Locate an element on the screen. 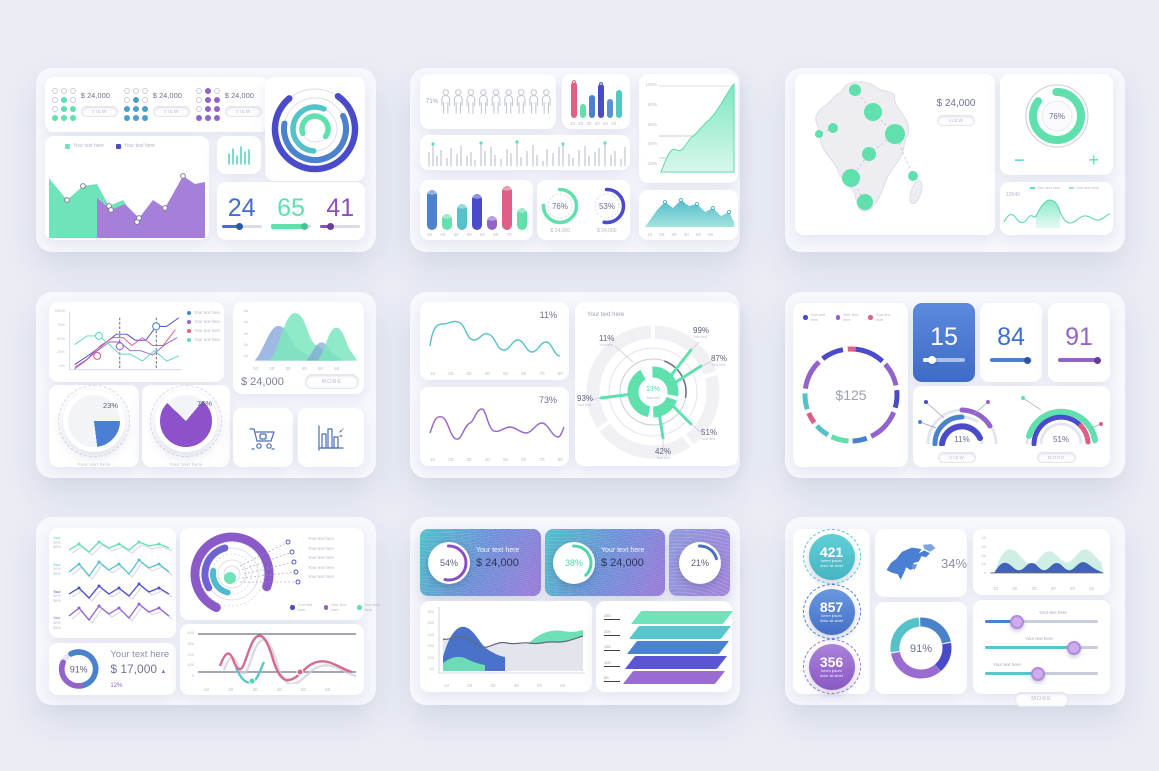 This screenshot has width=1159, height=771. gauge-amount: $ 24,000 is located at coordinates (607, 231).